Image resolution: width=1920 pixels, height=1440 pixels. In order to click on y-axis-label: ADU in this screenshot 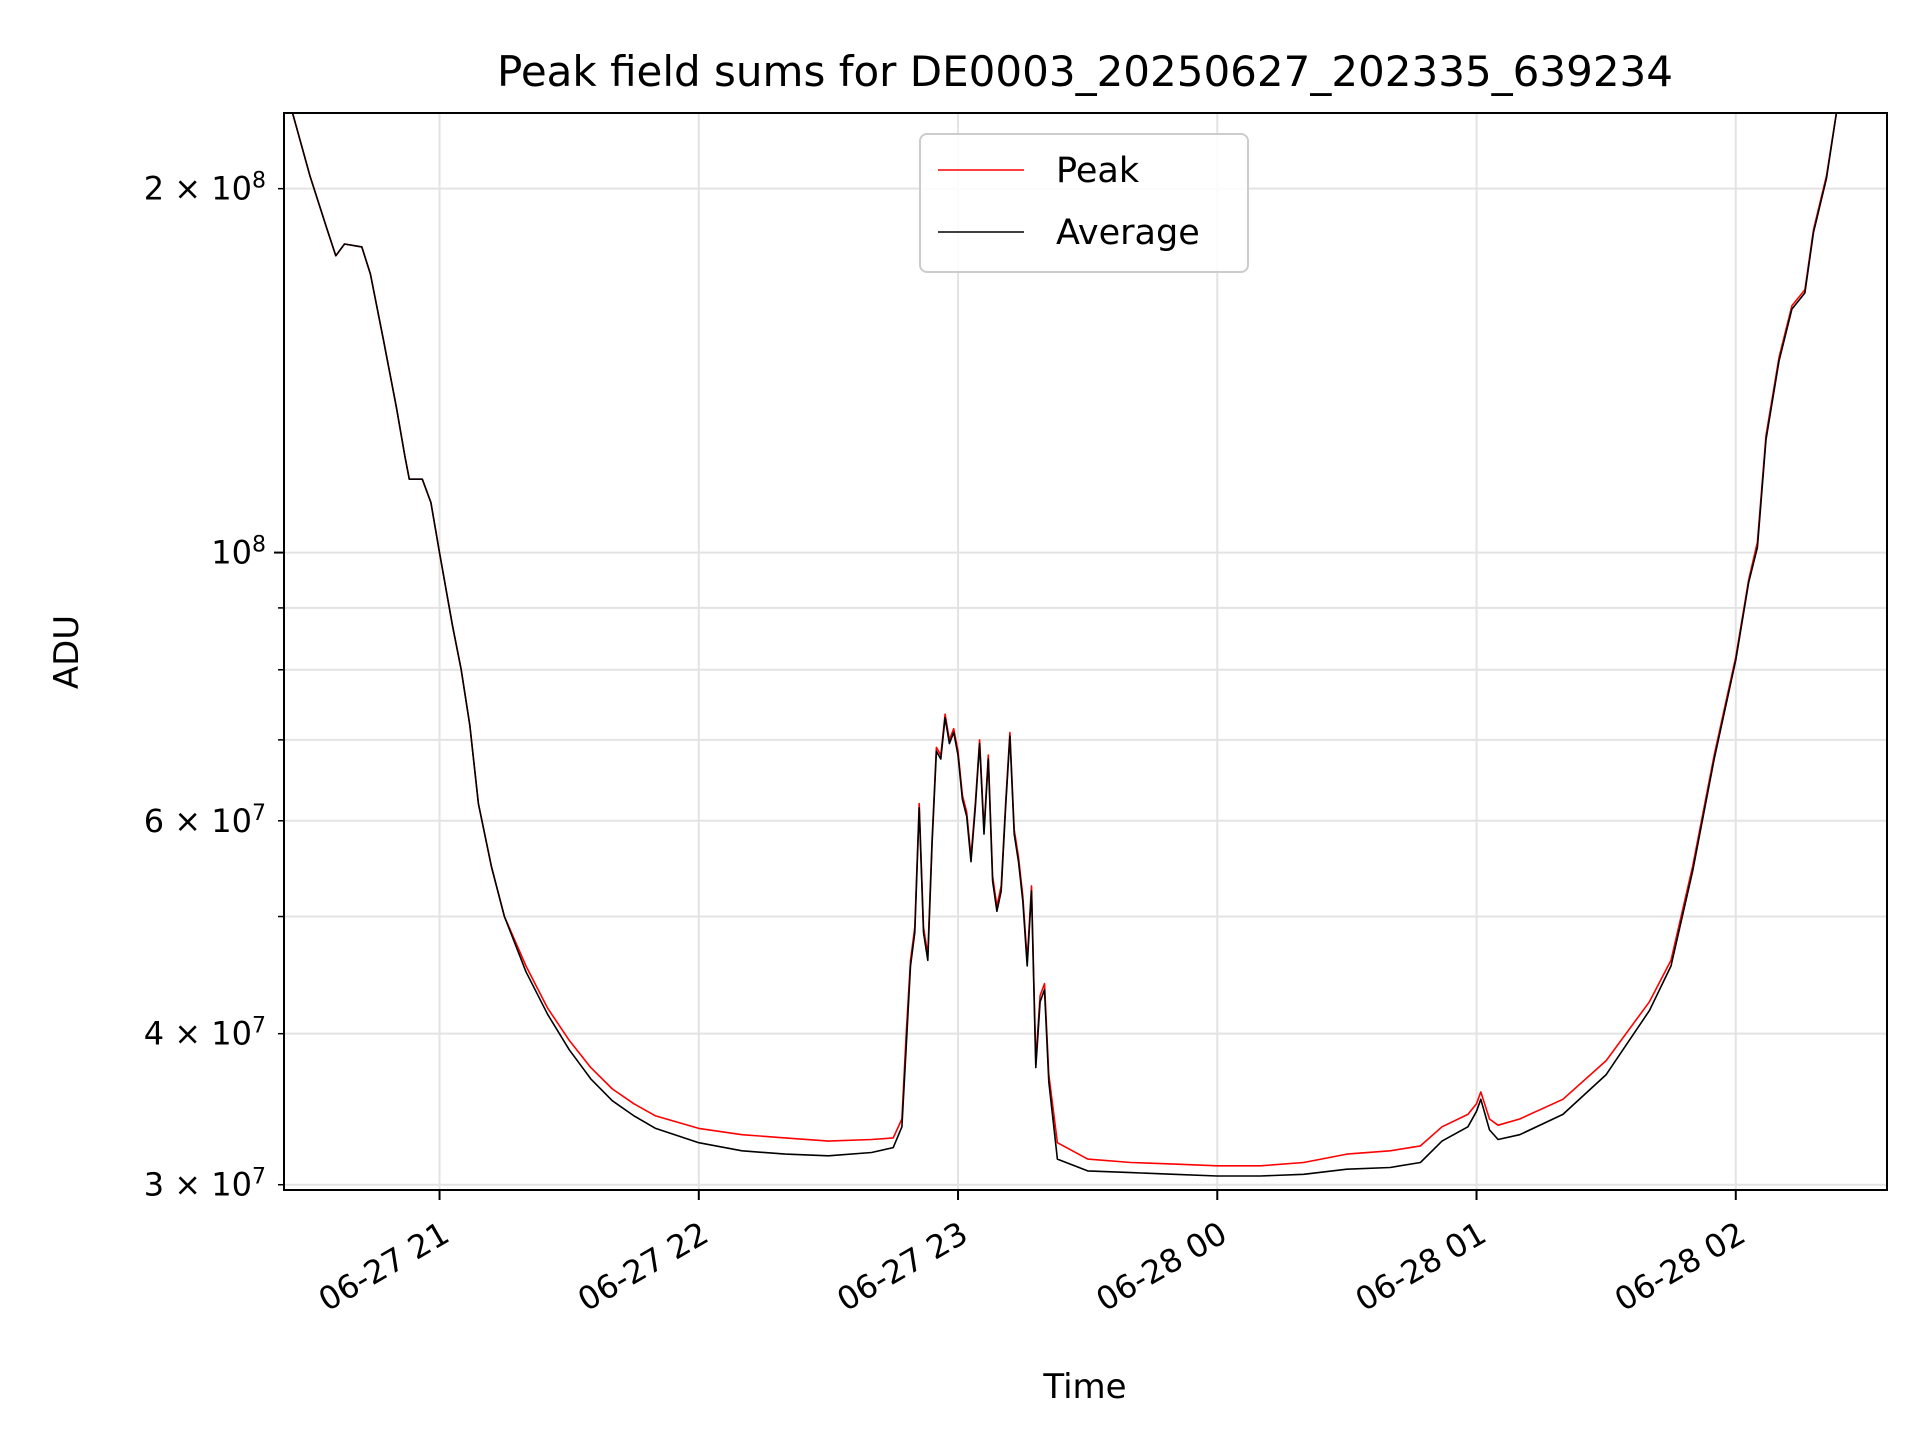, I will do `click(67, 652)`.